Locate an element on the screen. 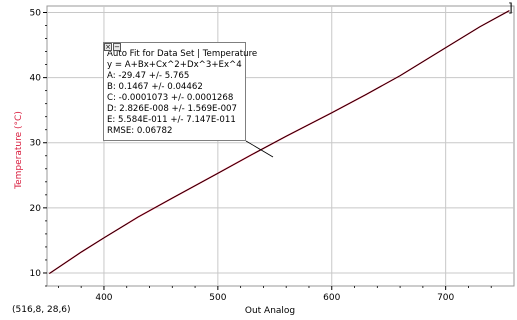 The width and height of the screenshot is (517, 320). fit-title: Auto Fit for Data Set | Temperature is located at coordinates (182, 54).